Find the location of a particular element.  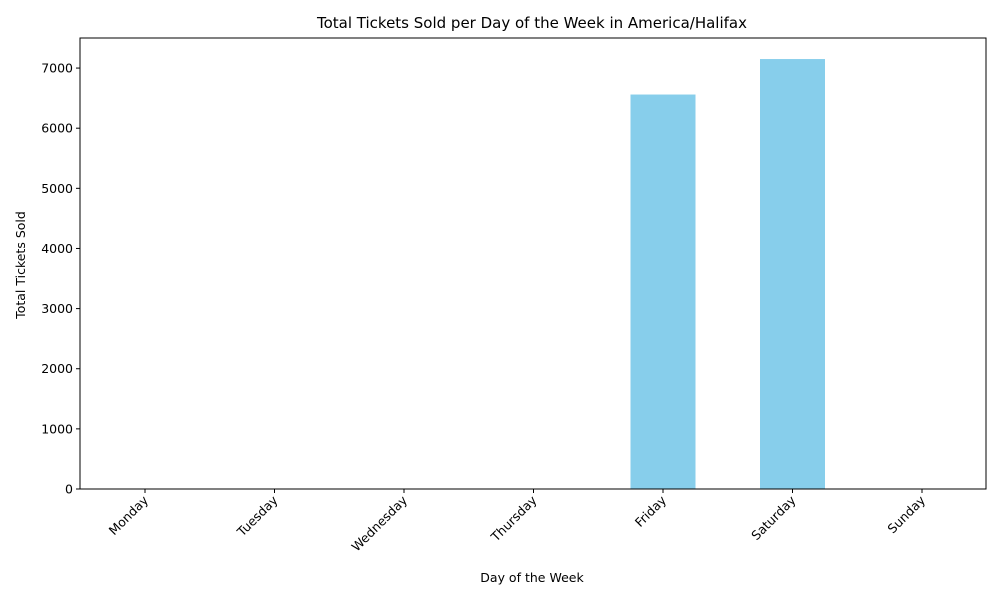

x-axis-label: Day of the Week is located at coordinates (532, 577).